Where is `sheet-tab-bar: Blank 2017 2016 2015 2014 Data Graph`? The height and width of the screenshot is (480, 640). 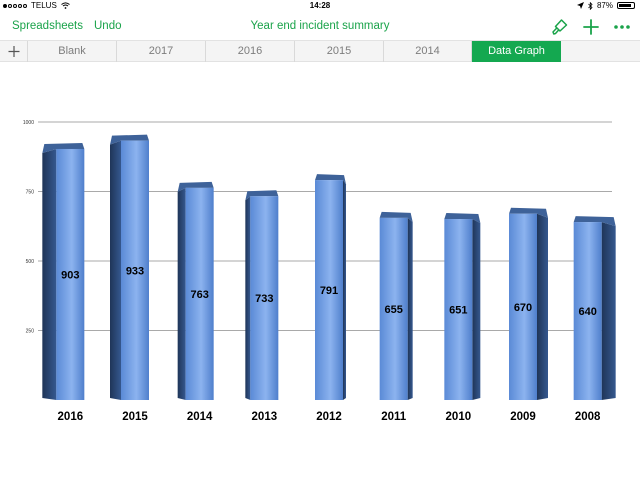
sheet-tab-bar: Blank 2017 2016 2015 2014 Data Graph is located at coordinates (320, 51).